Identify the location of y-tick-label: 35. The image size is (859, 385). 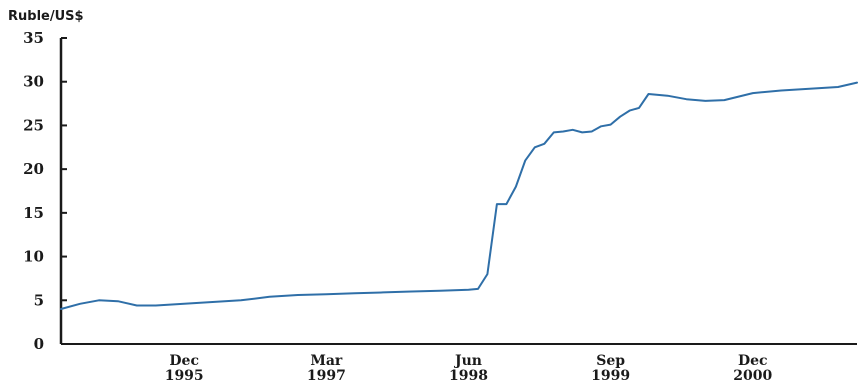
(33, 38).